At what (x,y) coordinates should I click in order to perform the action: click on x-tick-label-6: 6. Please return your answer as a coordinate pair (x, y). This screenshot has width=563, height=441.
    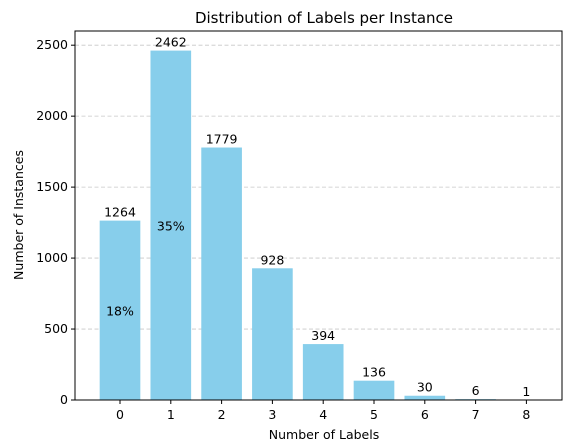
    Looking at the image, I should click on (425, 414).